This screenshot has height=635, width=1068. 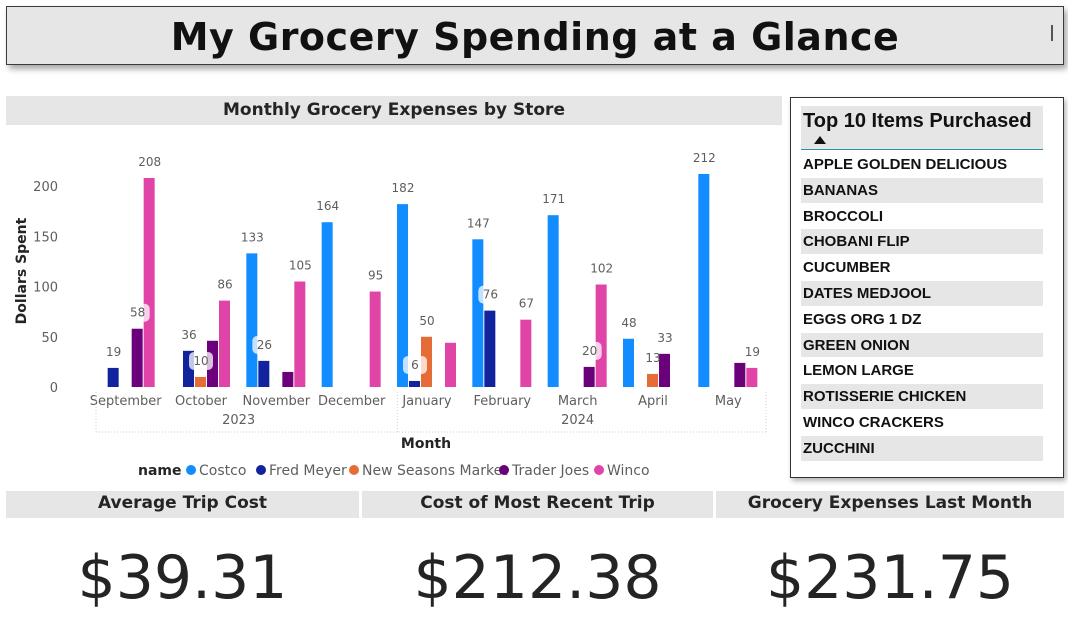 I want to click on data-label: 164, so click(x=327, y=206).